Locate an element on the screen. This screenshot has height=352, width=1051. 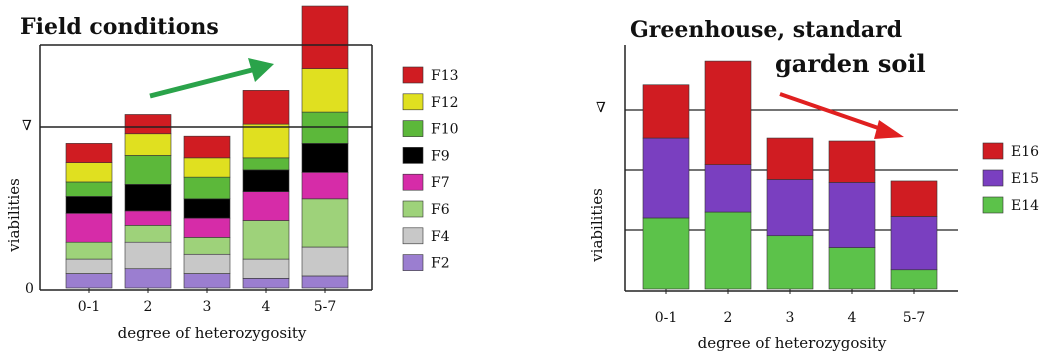
left-y-tick-zero: 0 is located at coordinates (29, 289).